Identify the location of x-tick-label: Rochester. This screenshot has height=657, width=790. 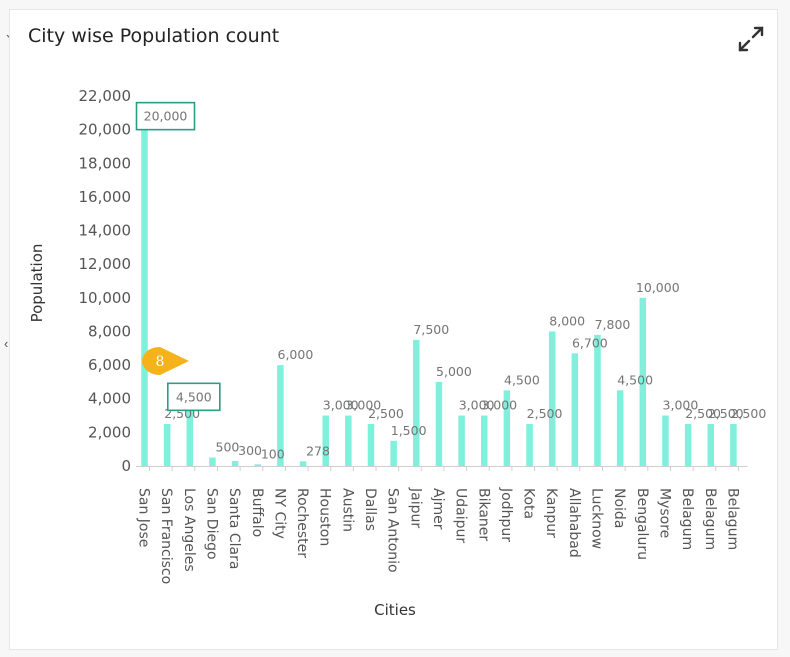
(302, 523).